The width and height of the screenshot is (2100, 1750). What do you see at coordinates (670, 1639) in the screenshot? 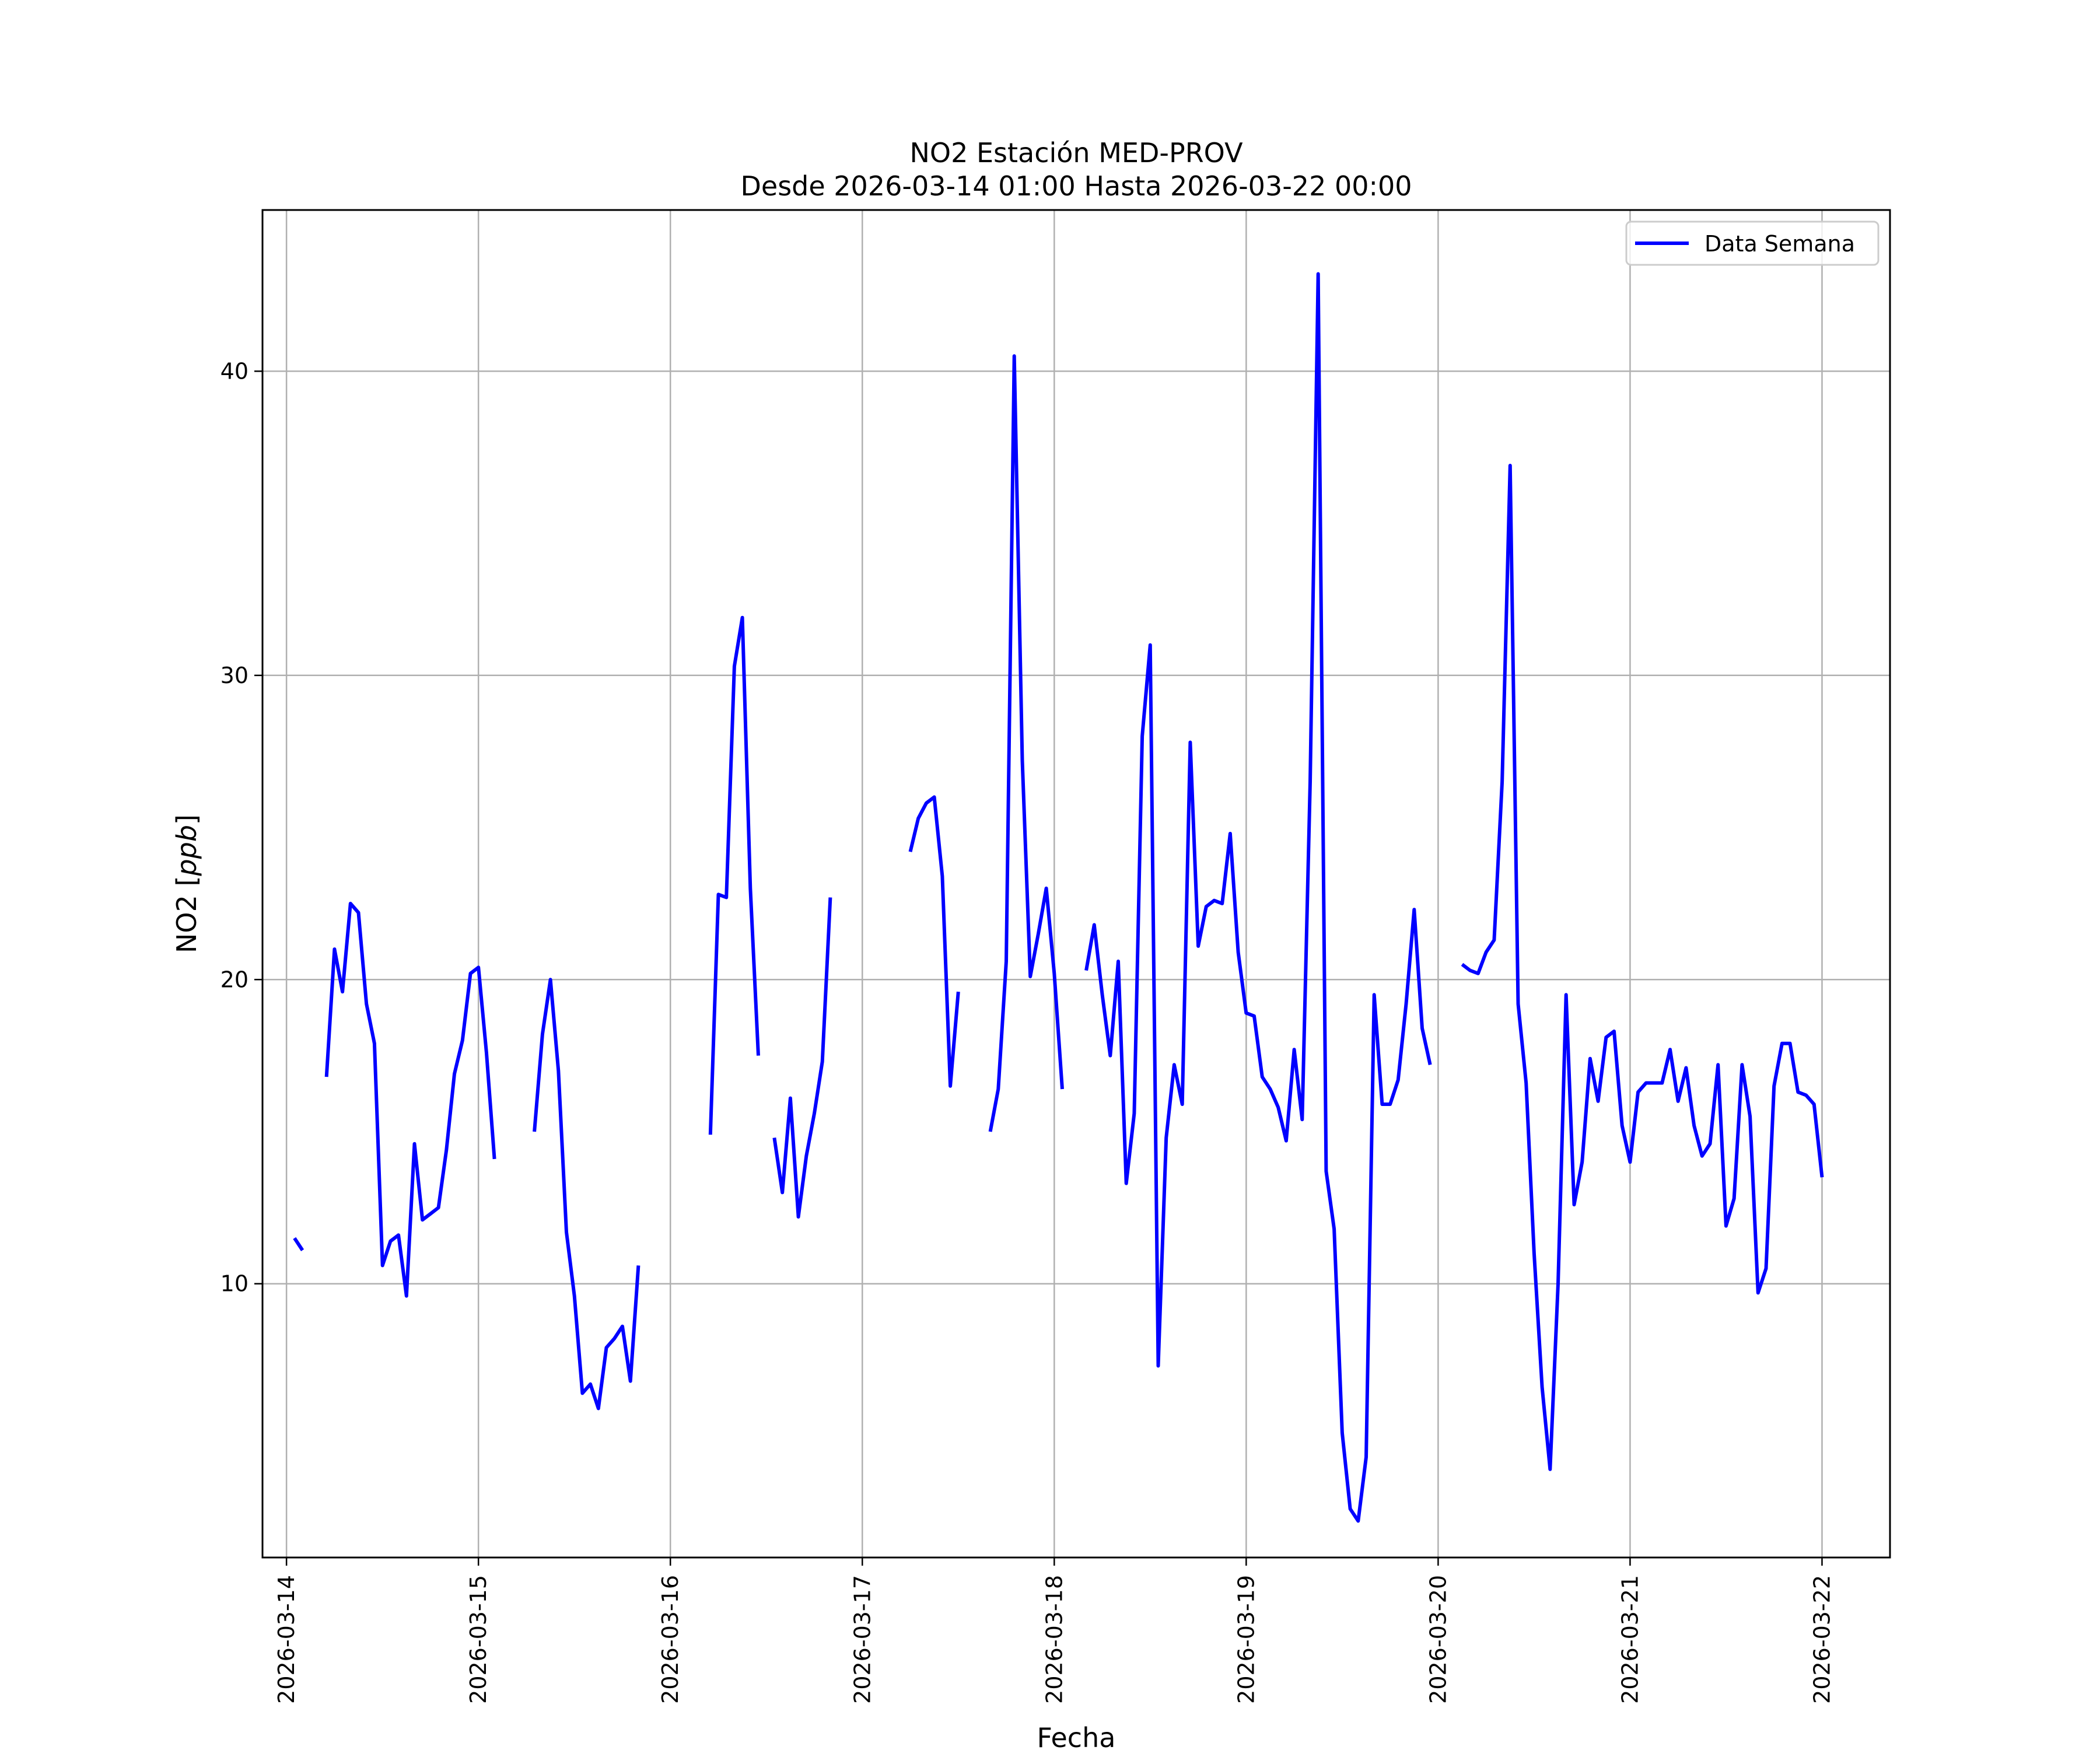
I see `x-tick-label: 2026-03-16` at bounding box center [670, 1639].